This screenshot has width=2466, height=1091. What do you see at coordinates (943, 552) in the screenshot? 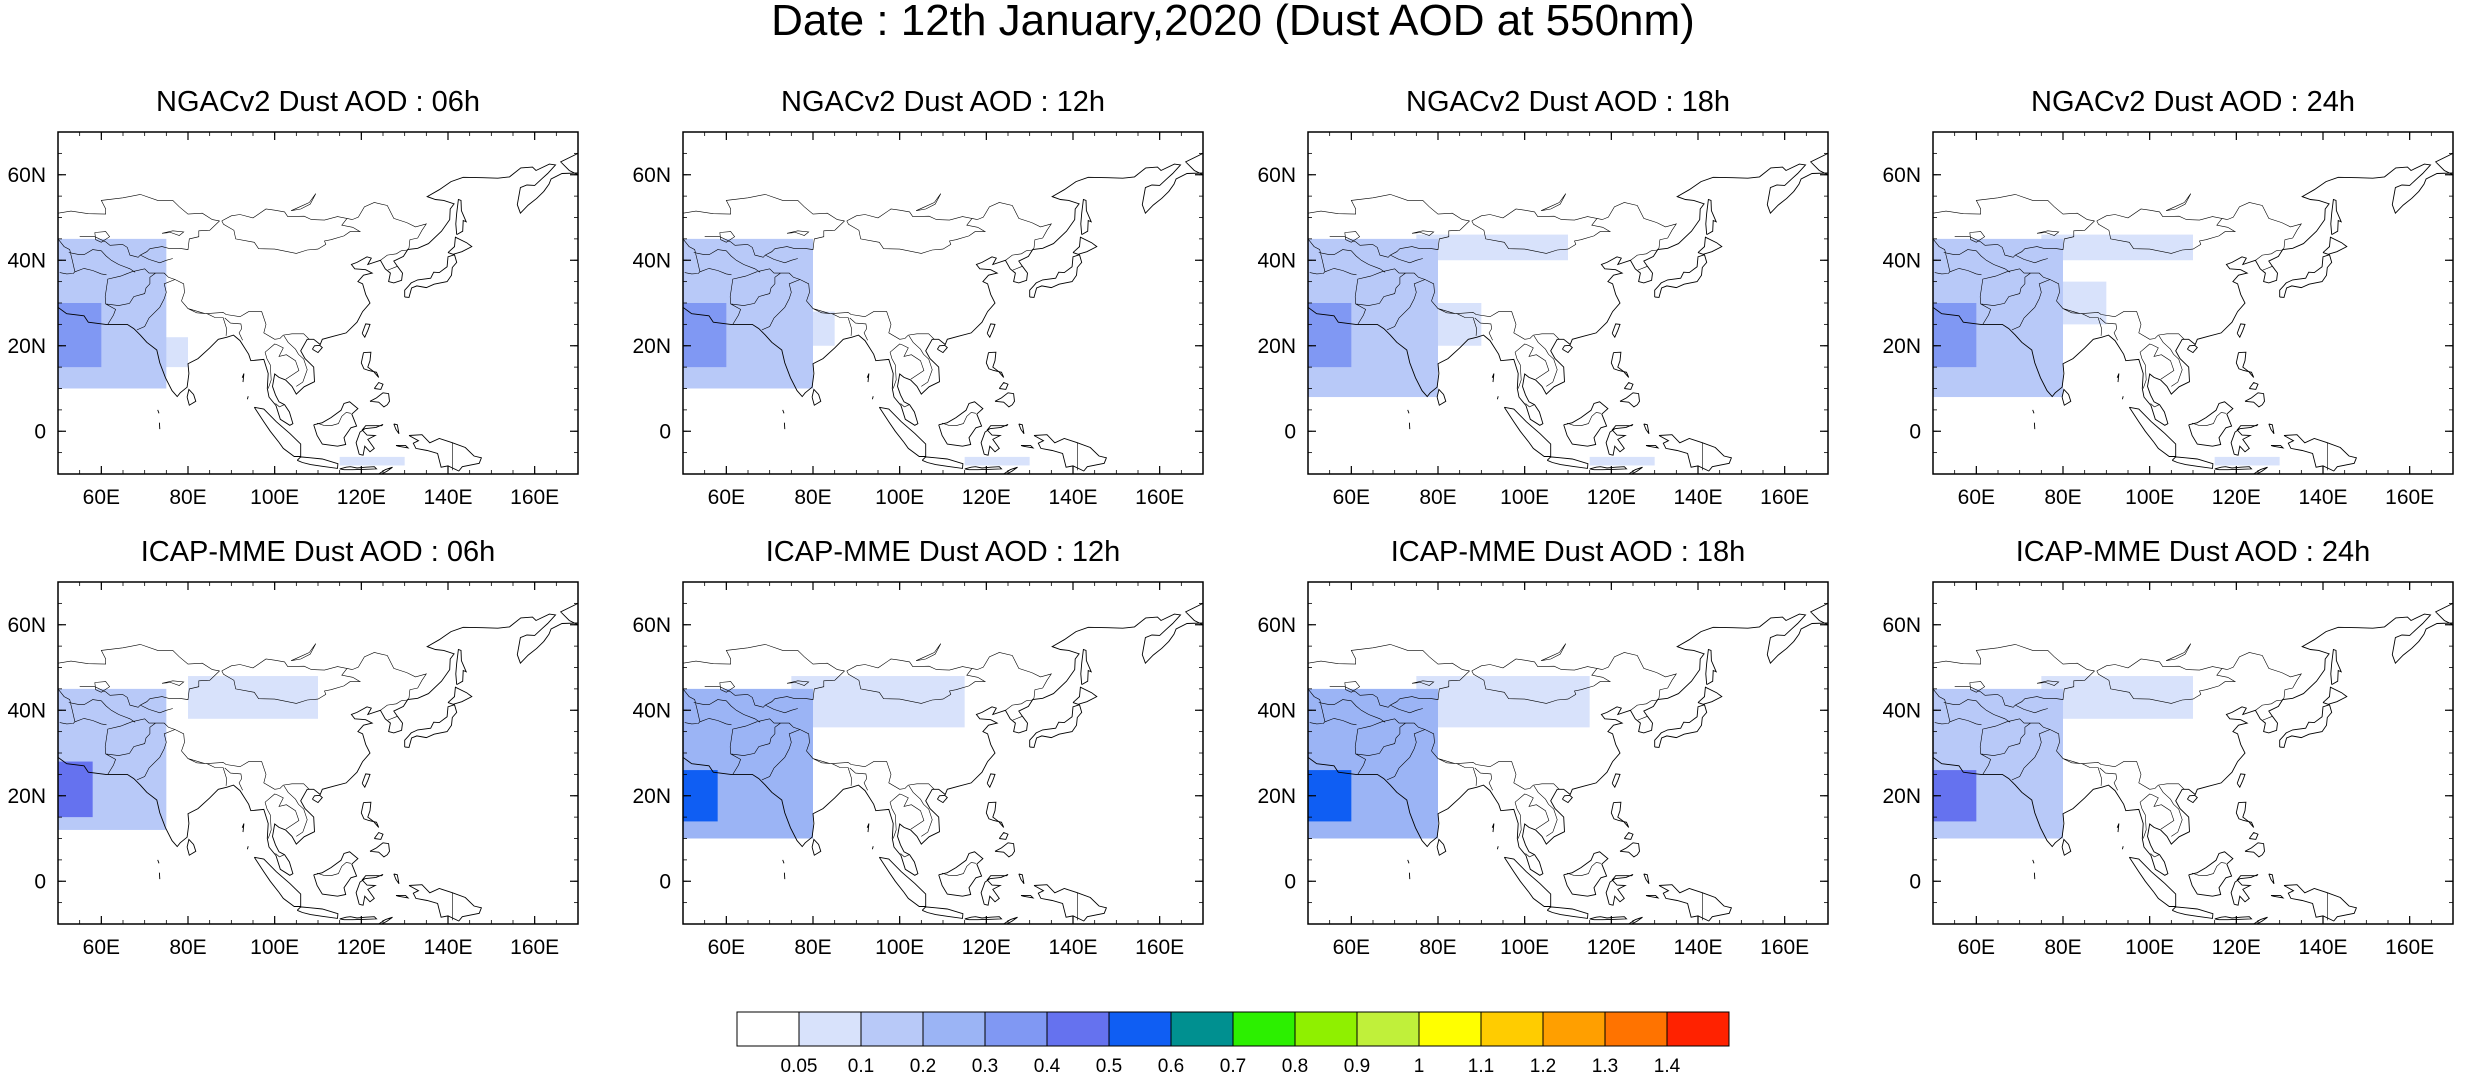
I see `panel-title: ICAP-MME Dust AOD : 12h` at bounding box center [943, 552].